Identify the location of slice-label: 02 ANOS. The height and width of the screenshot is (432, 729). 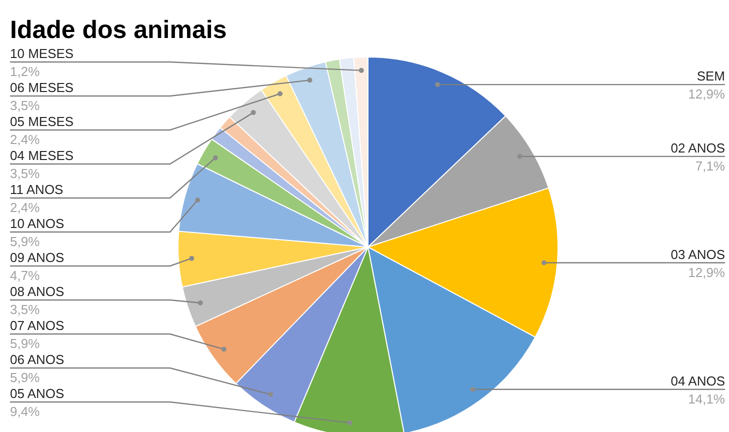
(698, 148).